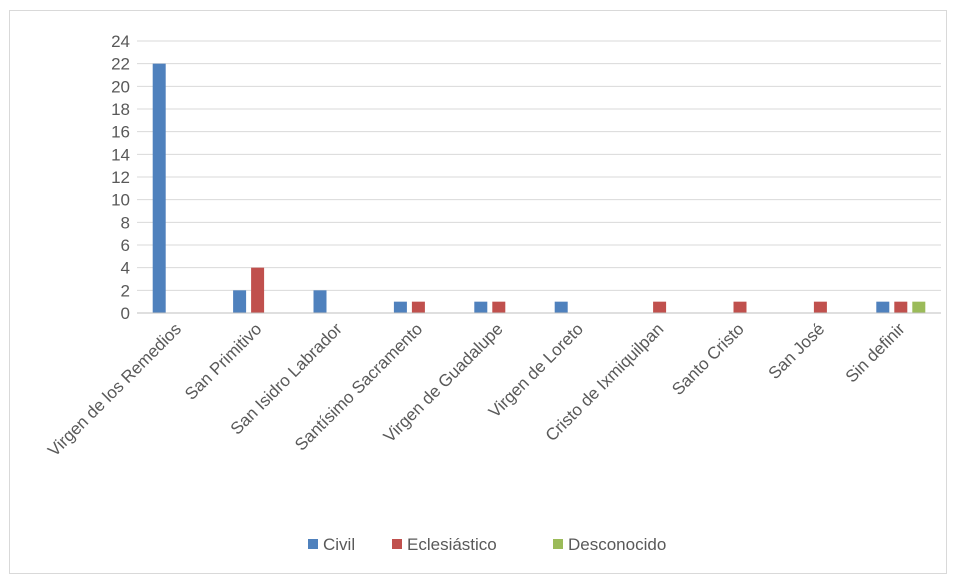 The image size is (956, 583). Describe the element at coordinates (120, 41) in the screenshot. I see `y-tick-label: 24` at that location.